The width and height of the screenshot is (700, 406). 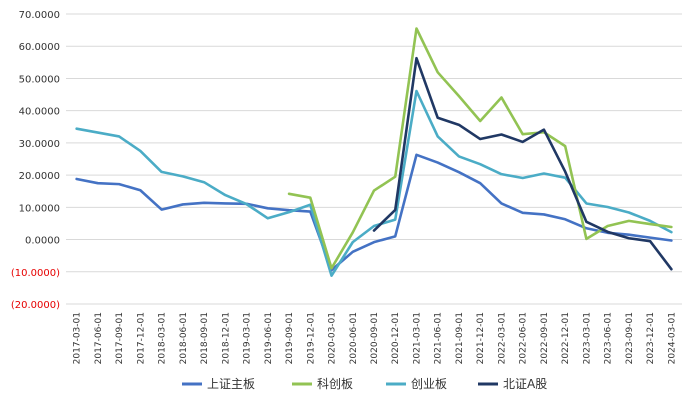 What do you see at coordinates (439, 338) in the screenshot?
I see `x-tick-label: 2021-06-01` at bounding box center [439, 338].